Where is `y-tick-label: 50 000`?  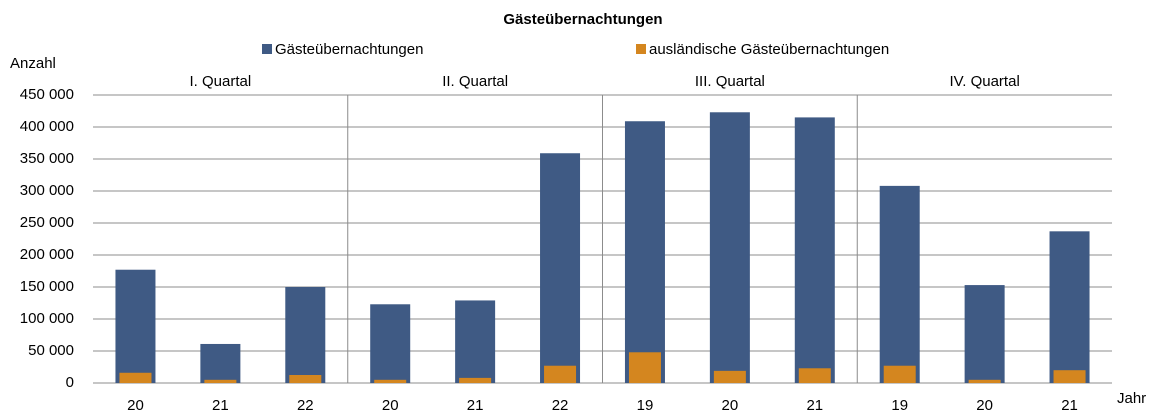
y-tick-label: 50 000 is located at coordinates (51, 350).